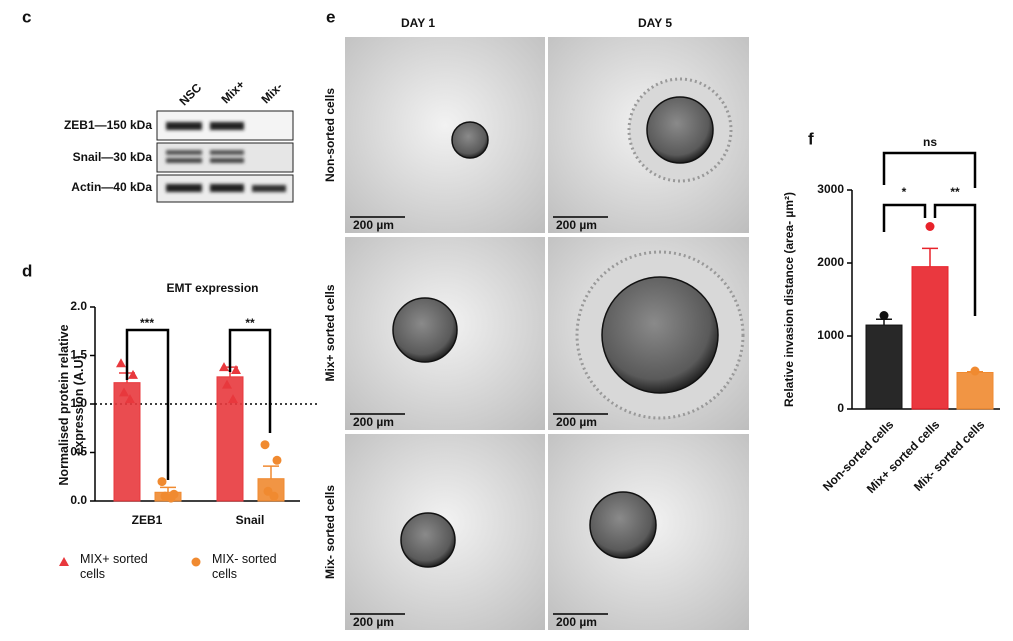 The width and height of the screenshot is (1013, 641). What do you see at coordinates (271, 92) in the screenshot?
I see `lane-label: Mix-` at bounding box center [271, 92].